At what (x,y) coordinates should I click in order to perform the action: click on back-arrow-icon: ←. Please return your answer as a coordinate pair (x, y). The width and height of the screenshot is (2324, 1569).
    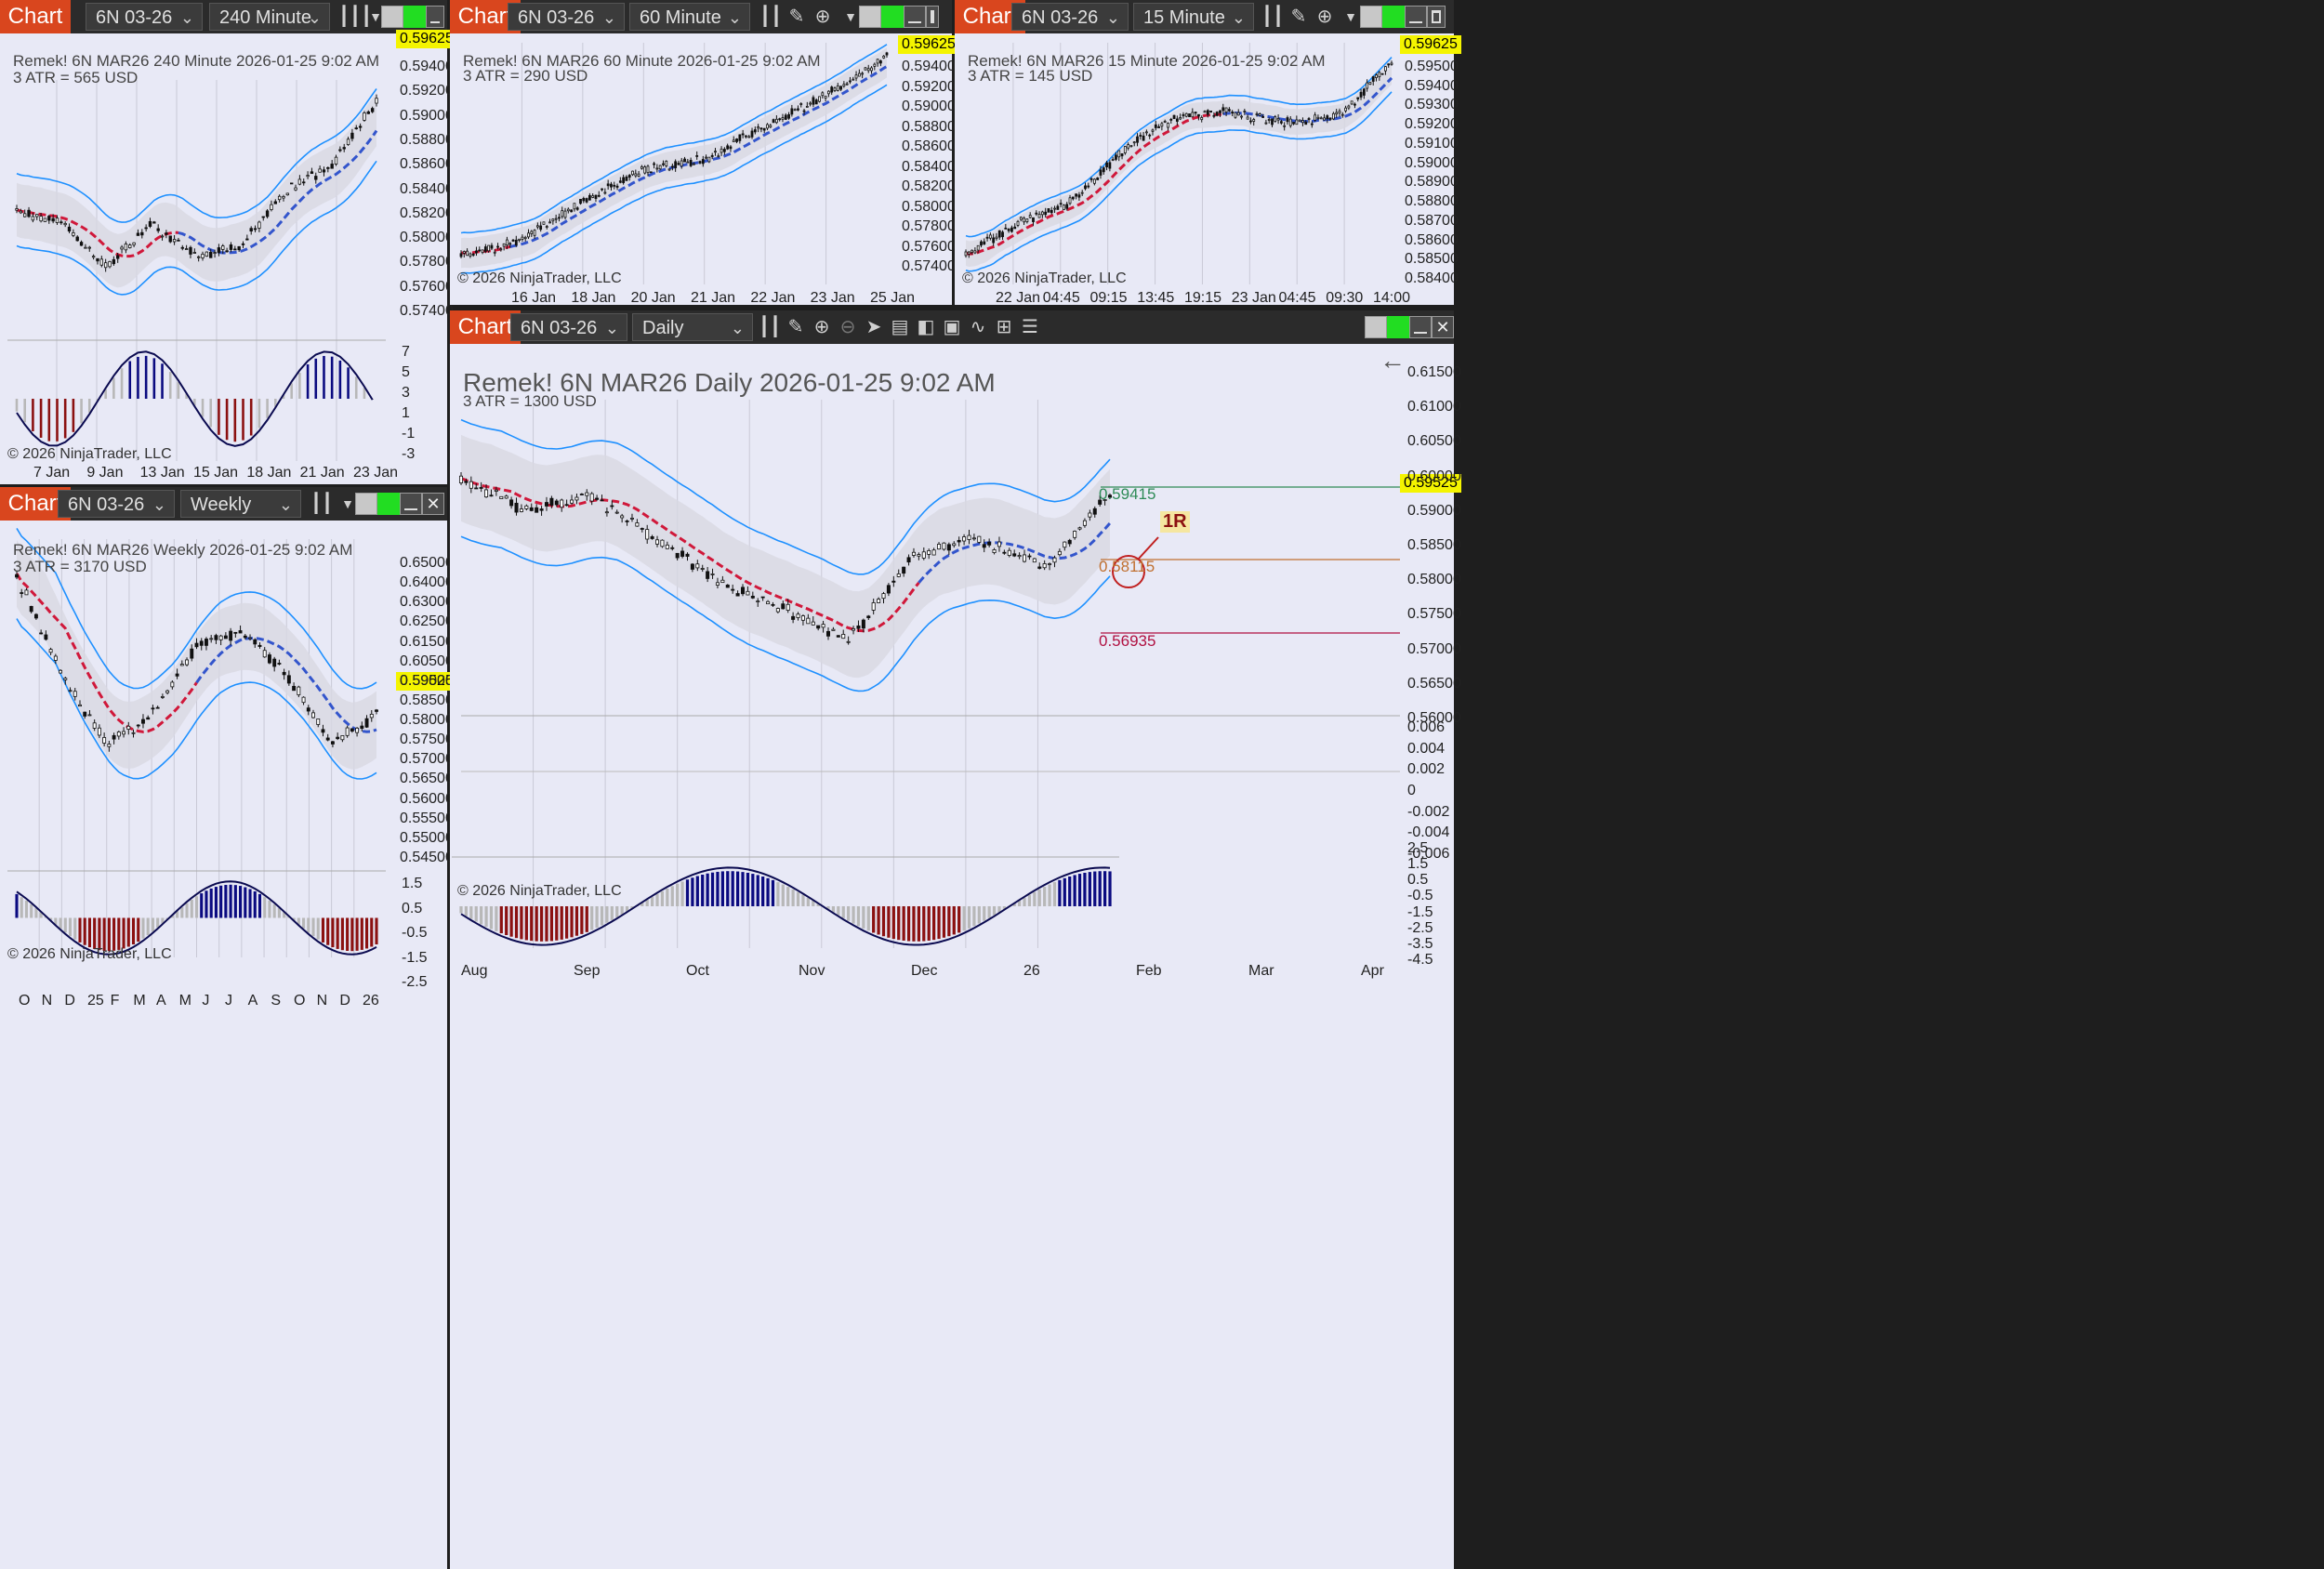
    Looking at the image, I should click on (1393, 360).